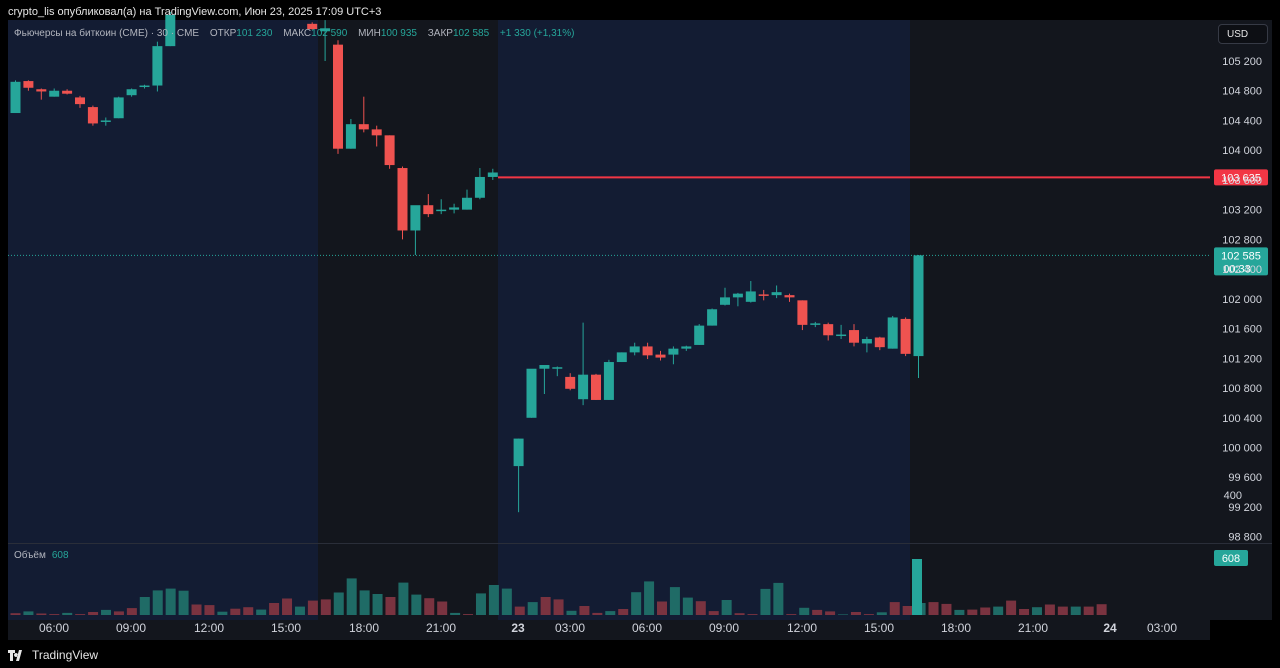 This screenshot has height=668, width=1280. What do you see at coordinates (471, 33) in the screenshot?
I see `close-value: 102 585` at bounding box center [471, 33].